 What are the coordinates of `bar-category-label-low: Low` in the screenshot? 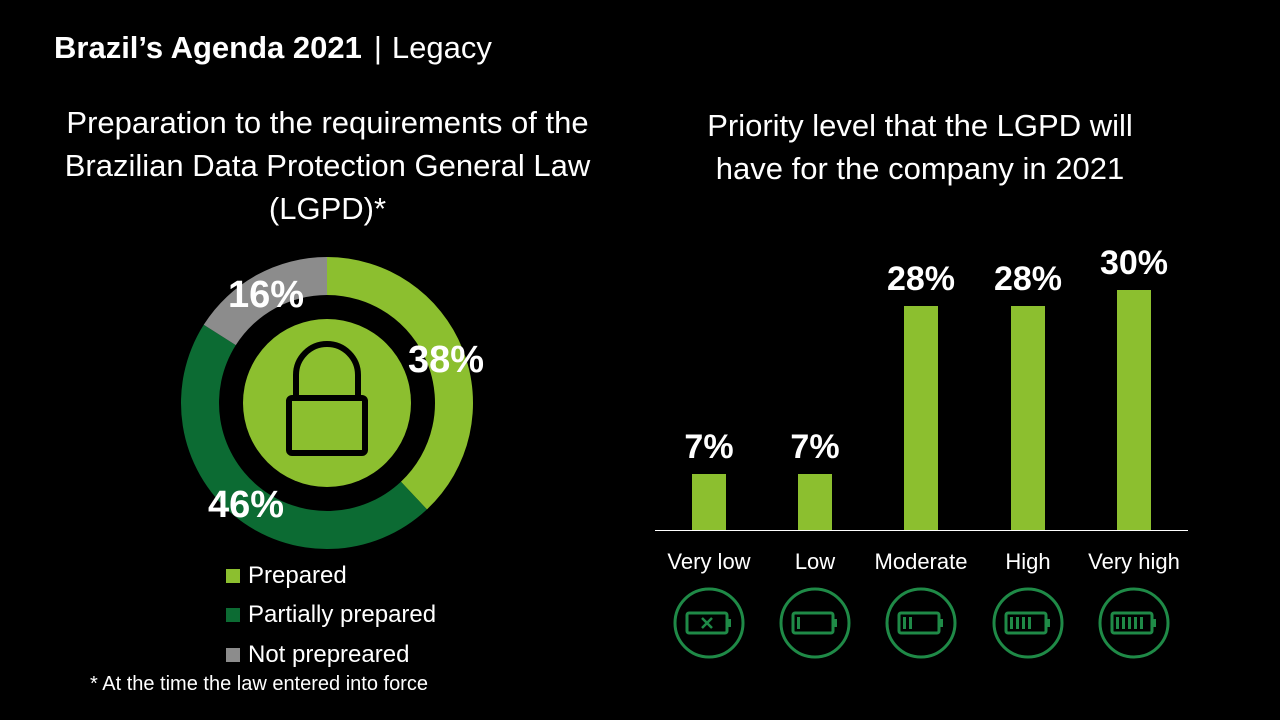 It's located at (815, 561).